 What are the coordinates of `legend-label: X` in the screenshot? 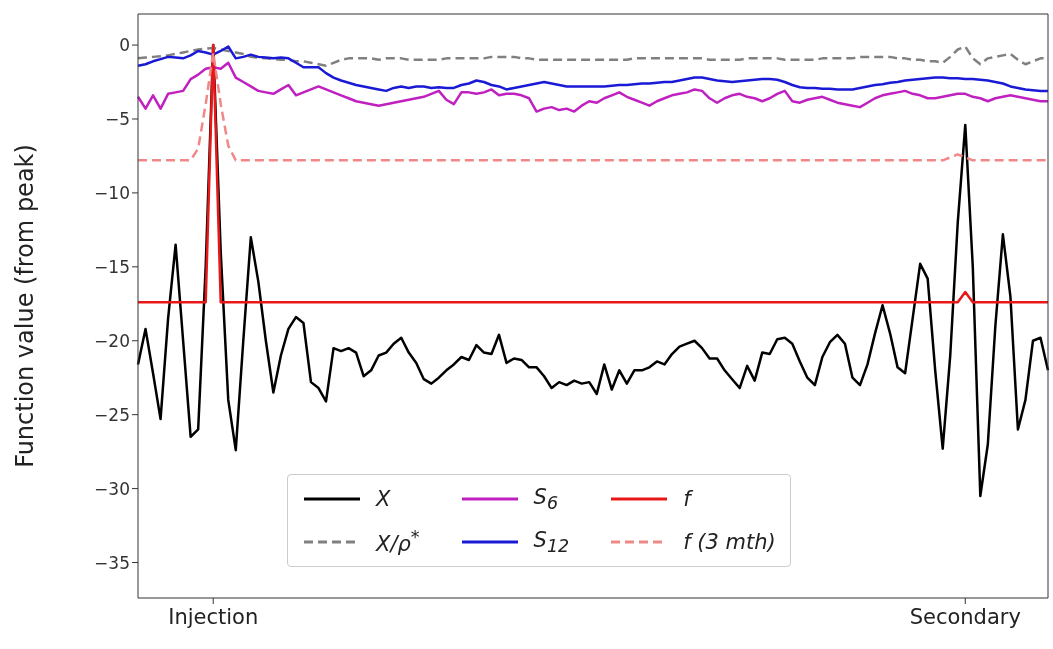 It's located at (383, 499).